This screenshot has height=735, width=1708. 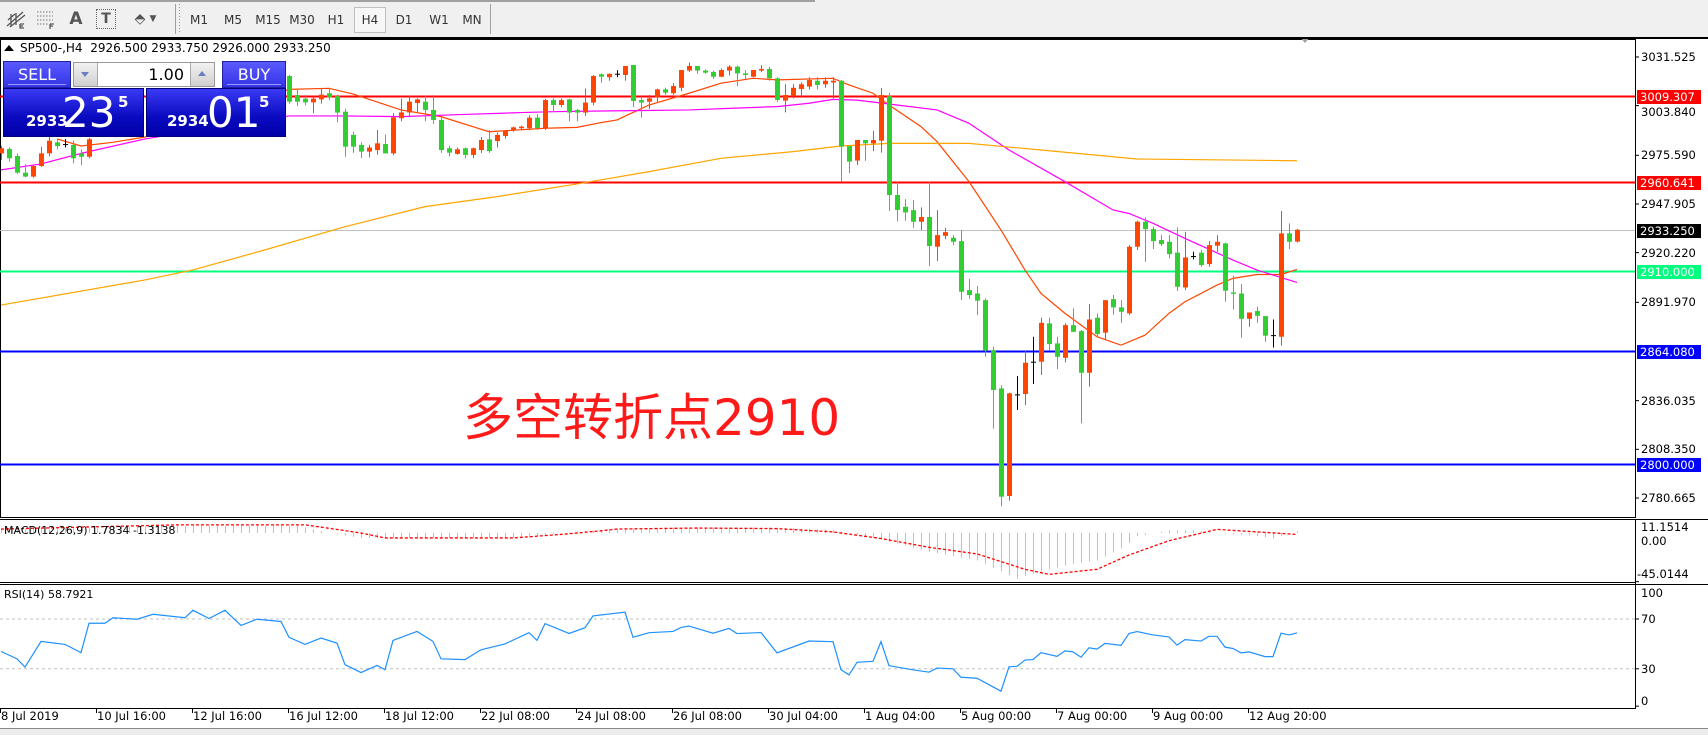 I want to click on timeframe-h4-button: H4, so click(x=370, y=20).